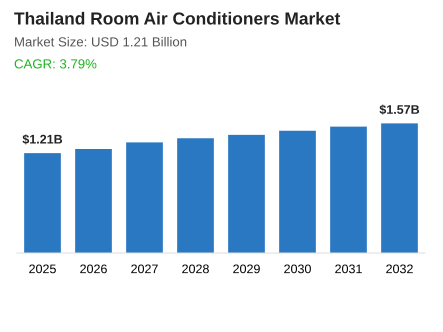 Image resolution: width=443 pixels, height=332 pixels. I want to click on chart-title: Thailand Room Air Conditioners Market, so click(177, 18).